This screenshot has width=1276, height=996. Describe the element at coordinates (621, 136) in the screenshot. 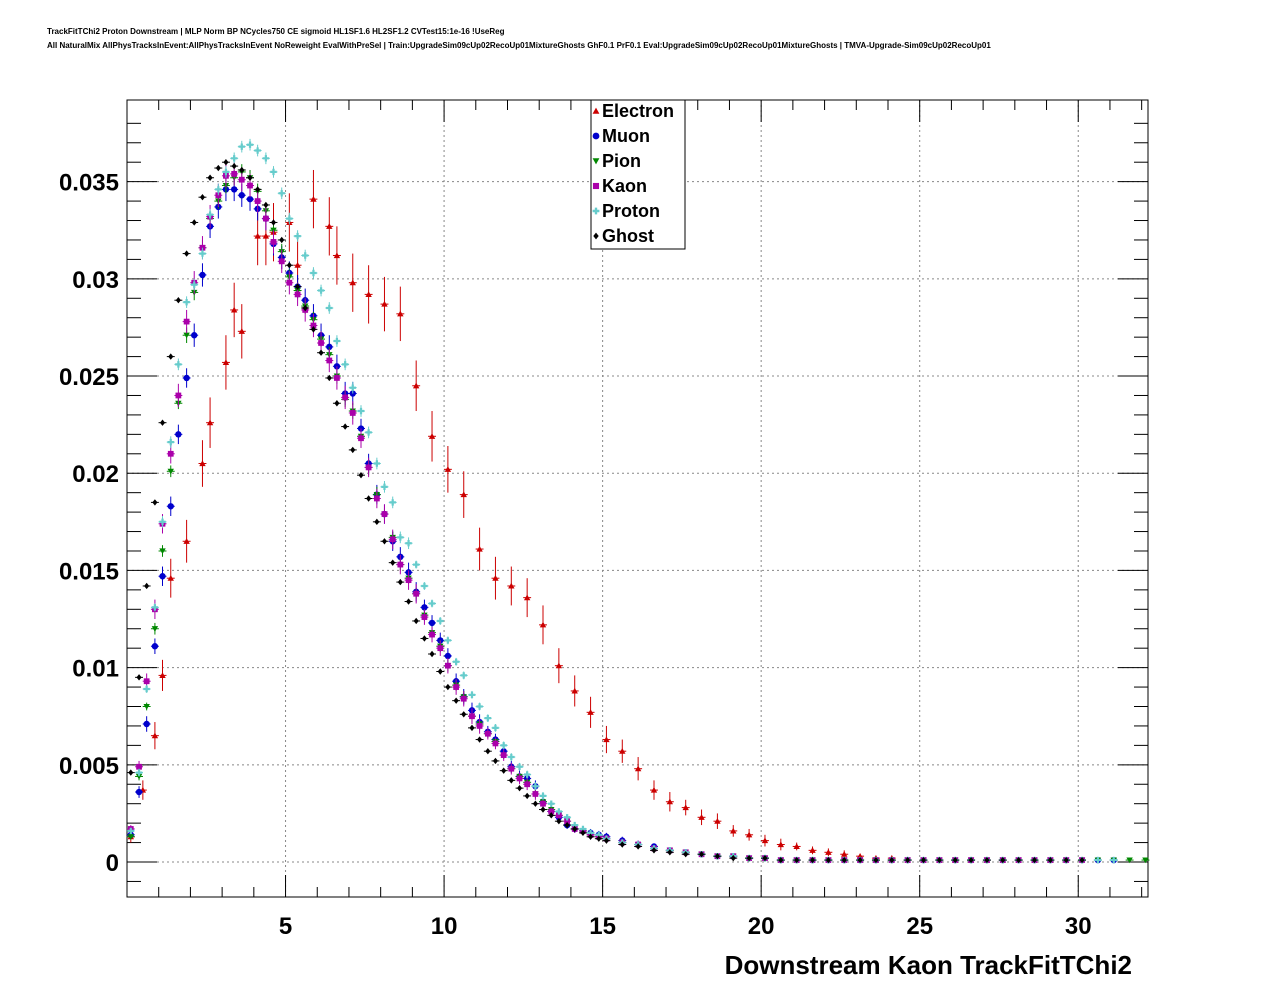

I see `legend-entry: Muon` at that location.